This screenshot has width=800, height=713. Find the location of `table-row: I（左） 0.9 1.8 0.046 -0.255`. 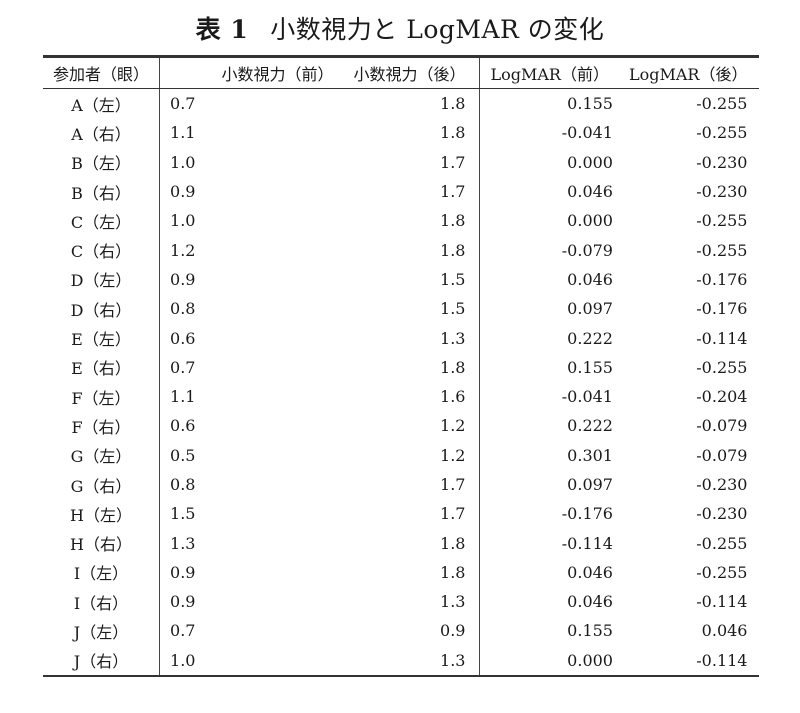

table-row: I（左） 0.9 1.8 0.046 -0.255 is located at coordinates (401, 572).